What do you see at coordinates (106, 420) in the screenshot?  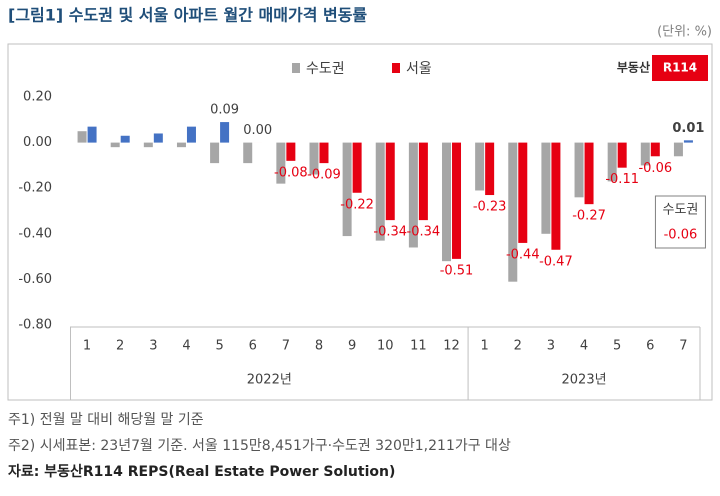 I see `note: 주1) 전월 말 대비 해당월 말 기준` at bounding box center [106, 420].